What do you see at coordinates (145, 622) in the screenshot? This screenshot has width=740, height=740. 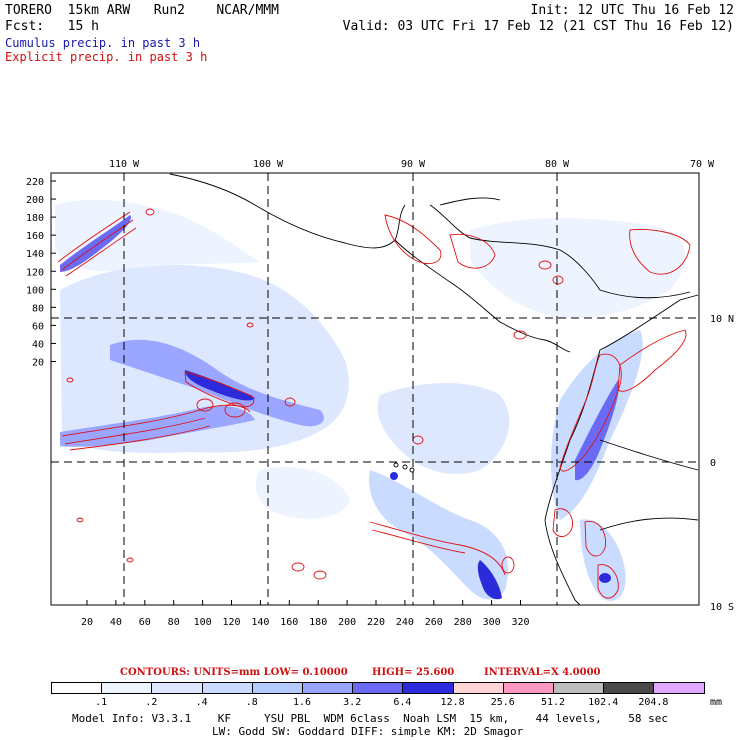 I see `x-tick-label: 60` at bounding box center [145, 622].